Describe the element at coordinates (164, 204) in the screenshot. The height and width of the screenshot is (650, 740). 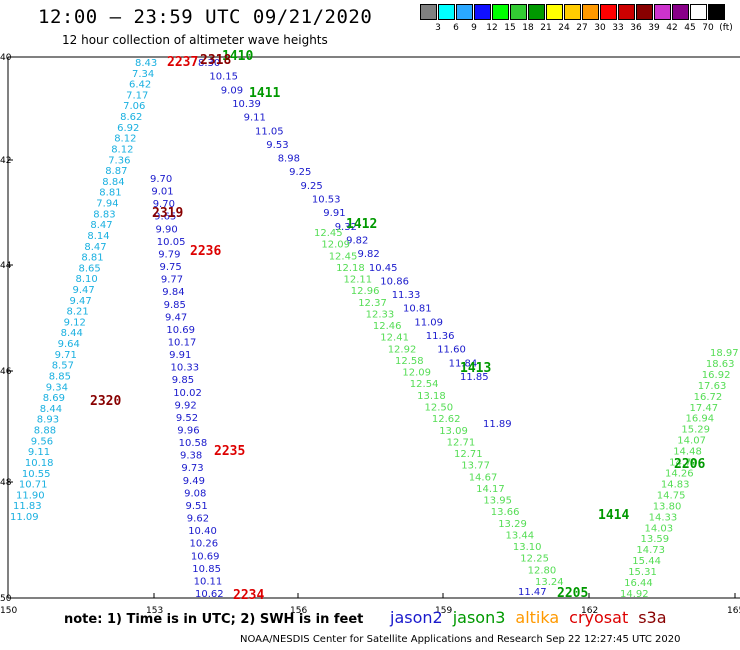
I see `cryosat-track-point: 9.70` at that location.